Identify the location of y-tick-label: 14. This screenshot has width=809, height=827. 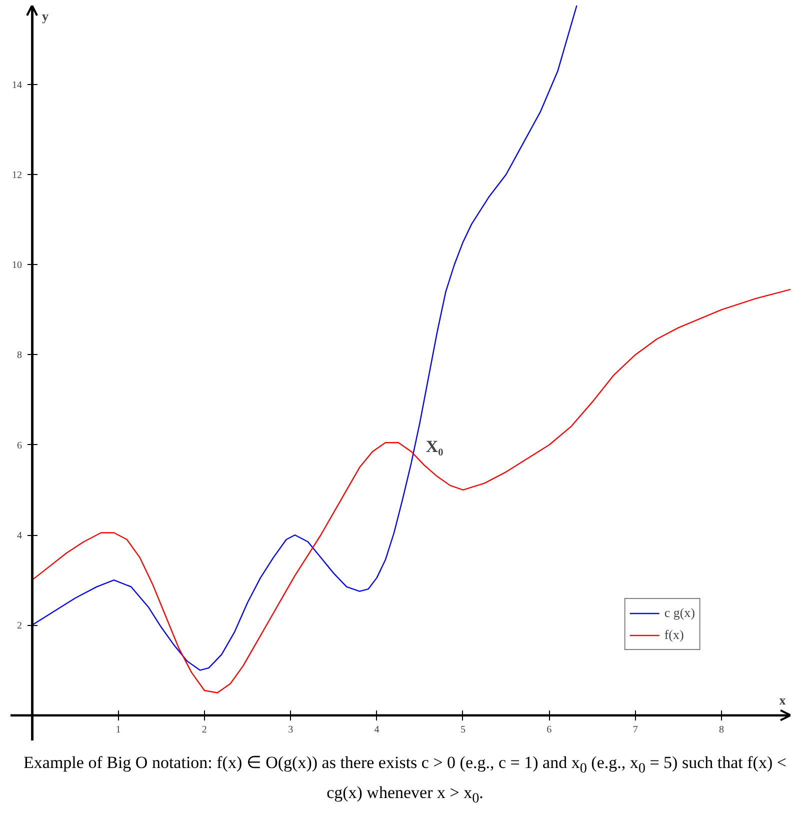
(17, 85).